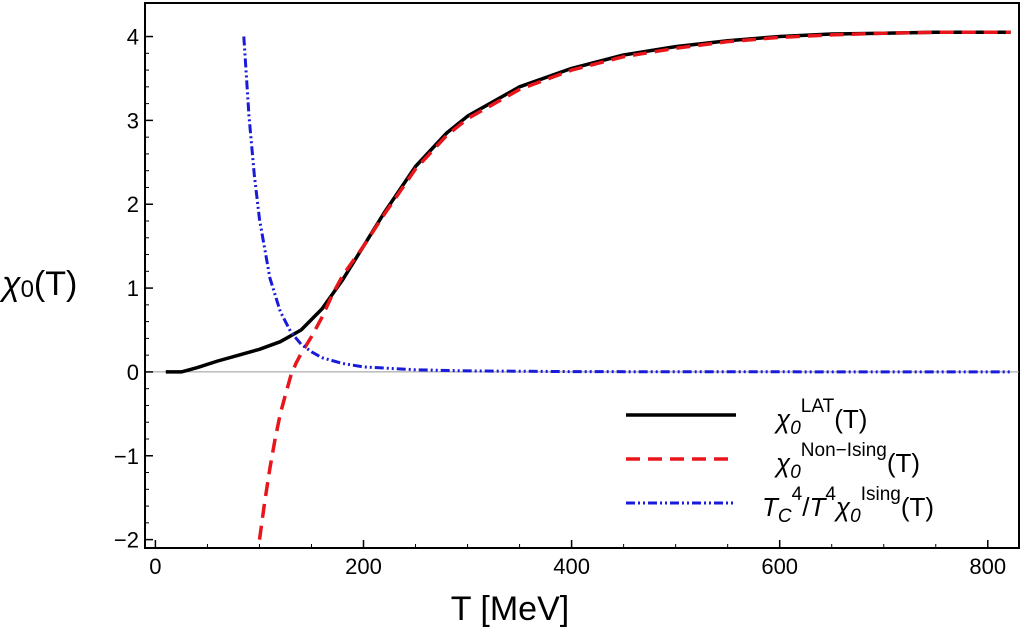 Image resolution: width=1025 pixels, height=637 pixels. Describe the element at coordinates (571, 566) in the screenshot. I see `x-tick-label: 400` at that location.